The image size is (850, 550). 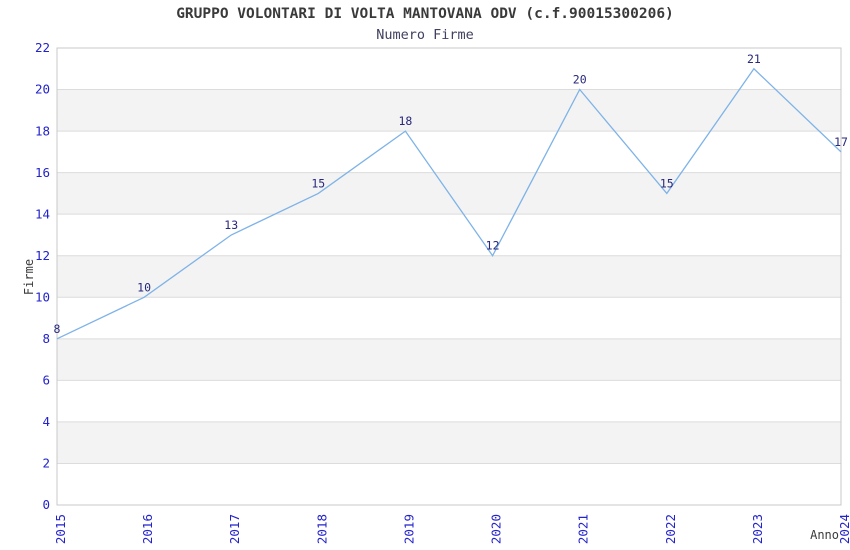 I want to click on y-tick-label: 18, so click(x=42, y=130).